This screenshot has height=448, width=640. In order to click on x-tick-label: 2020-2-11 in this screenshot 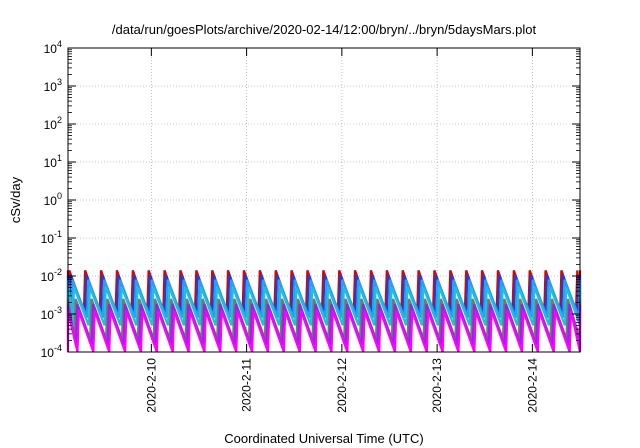, I will do `click(247, 385)`.